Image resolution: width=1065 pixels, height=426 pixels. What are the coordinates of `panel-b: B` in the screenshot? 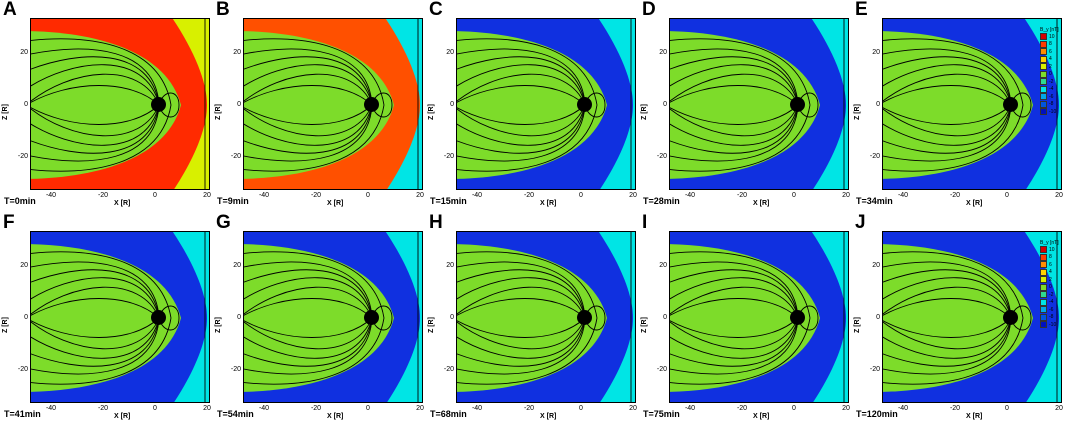 It's located at (319, 106).